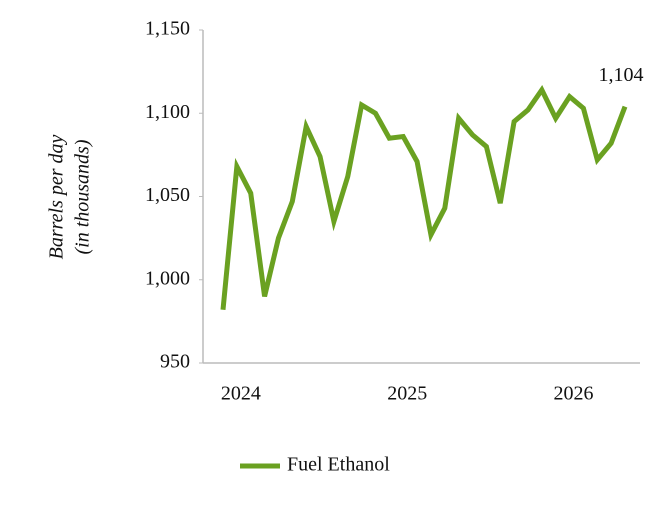 This screenshot has width=660, height=520. Describe the element at coordinates (407, 394) in the screenshot. I see `x-tick-label: 2025` at that location.